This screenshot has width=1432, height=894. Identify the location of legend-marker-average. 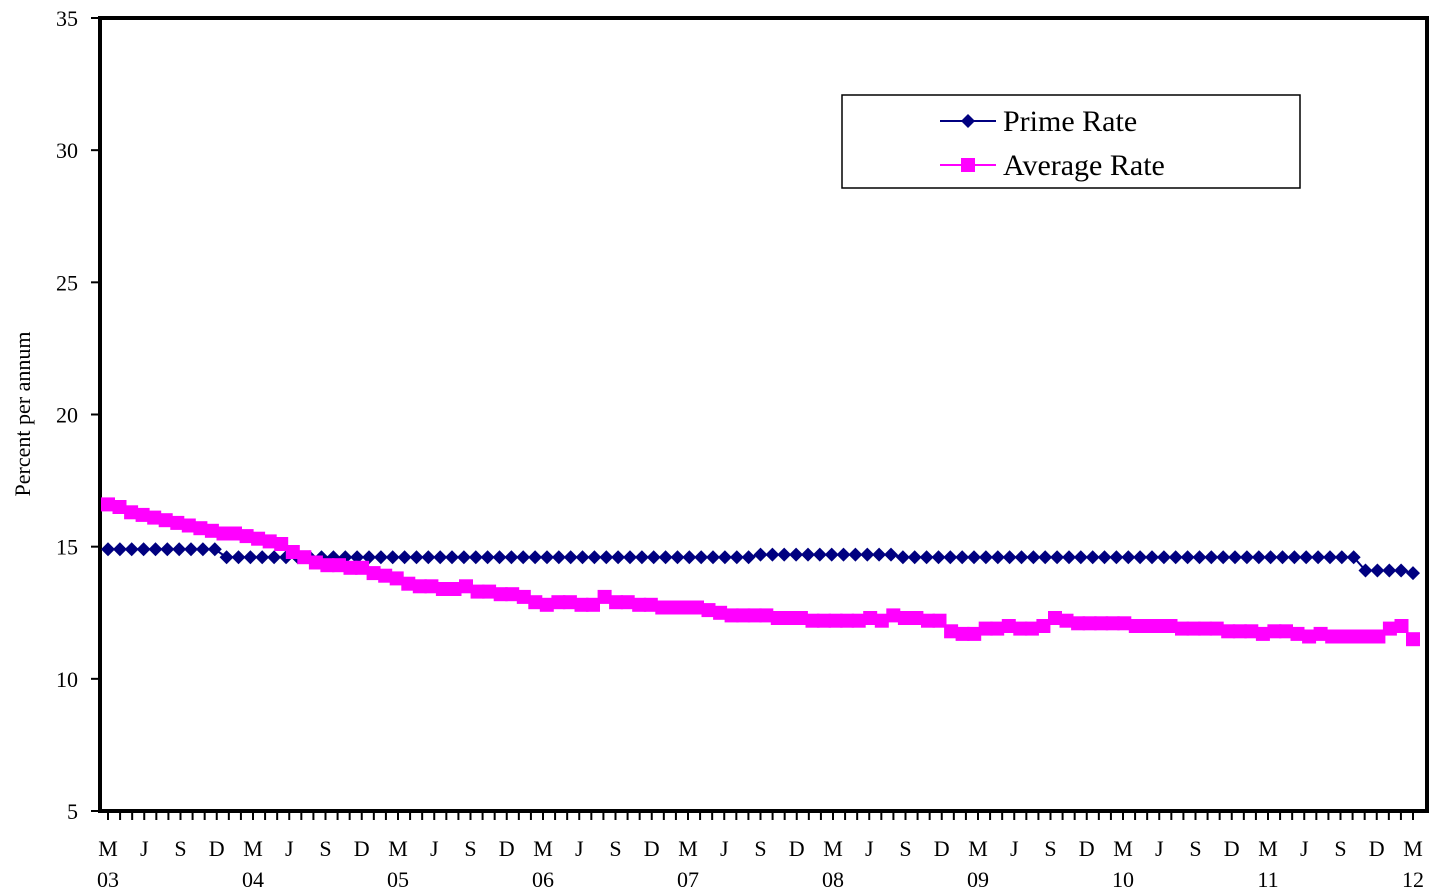
(968, 165).